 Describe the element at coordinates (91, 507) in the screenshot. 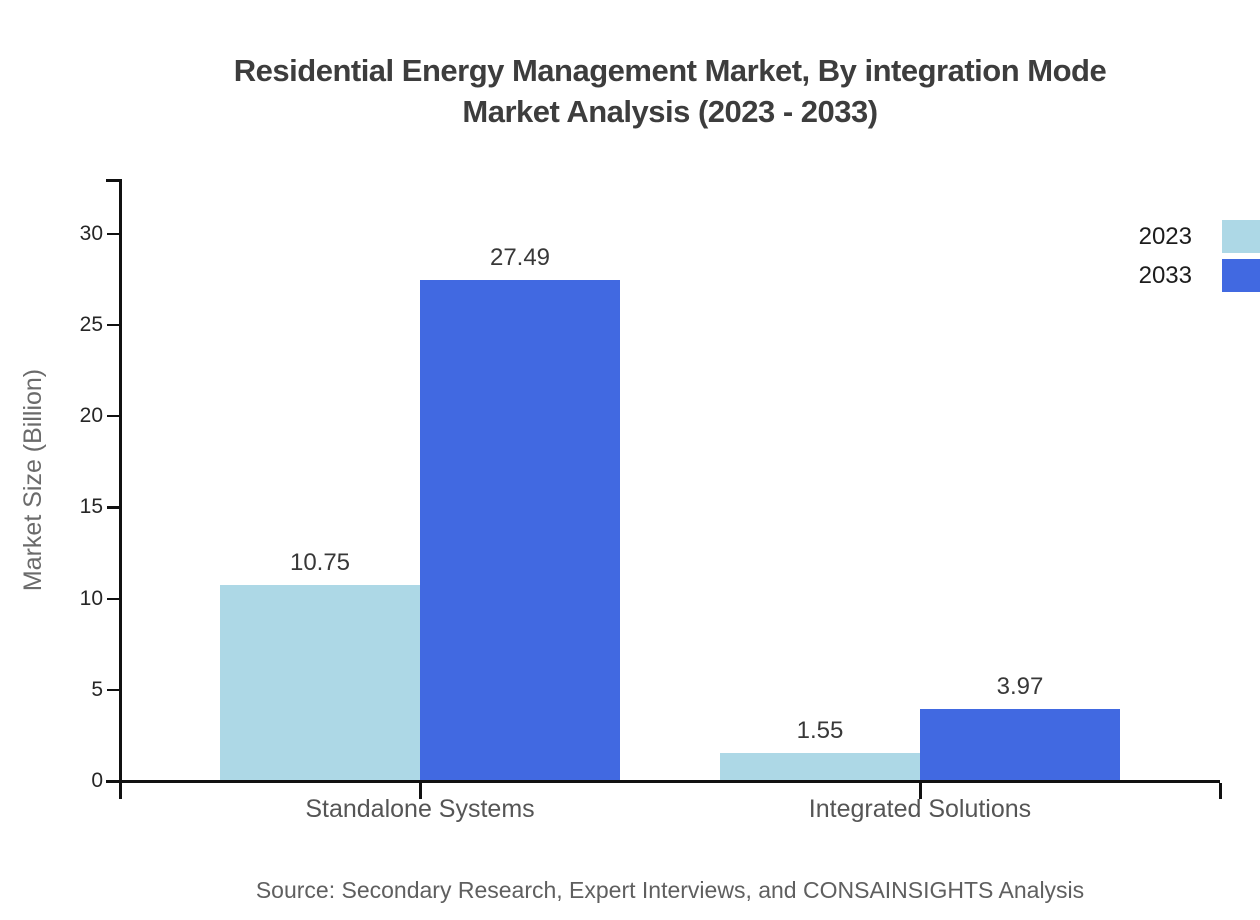

I see `y-tick-label: 15` at that location.